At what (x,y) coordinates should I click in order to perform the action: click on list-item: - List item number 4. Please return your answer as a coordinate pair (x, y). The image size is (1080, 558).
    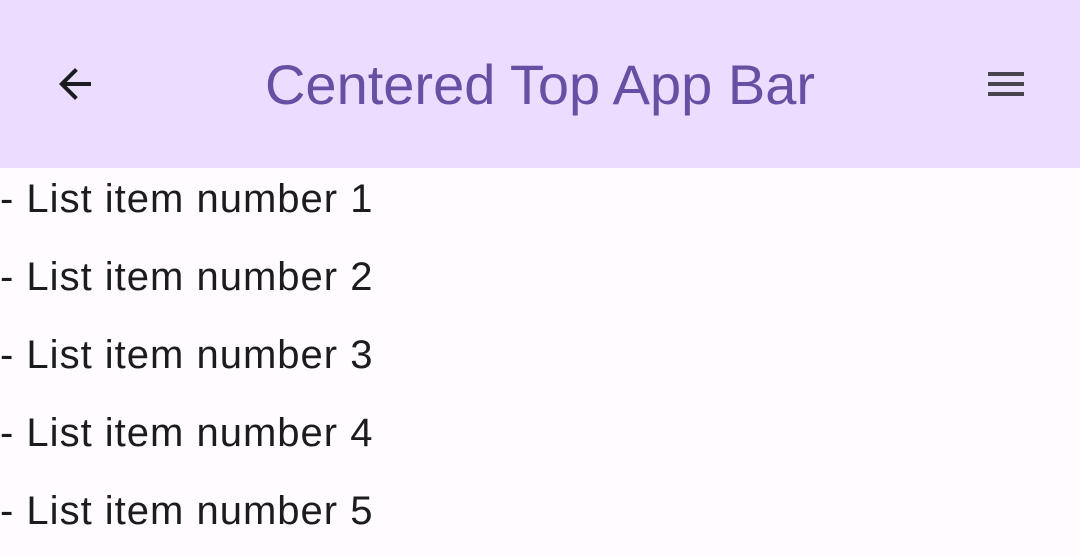
    Looking at the image, I should click on (187, 433).